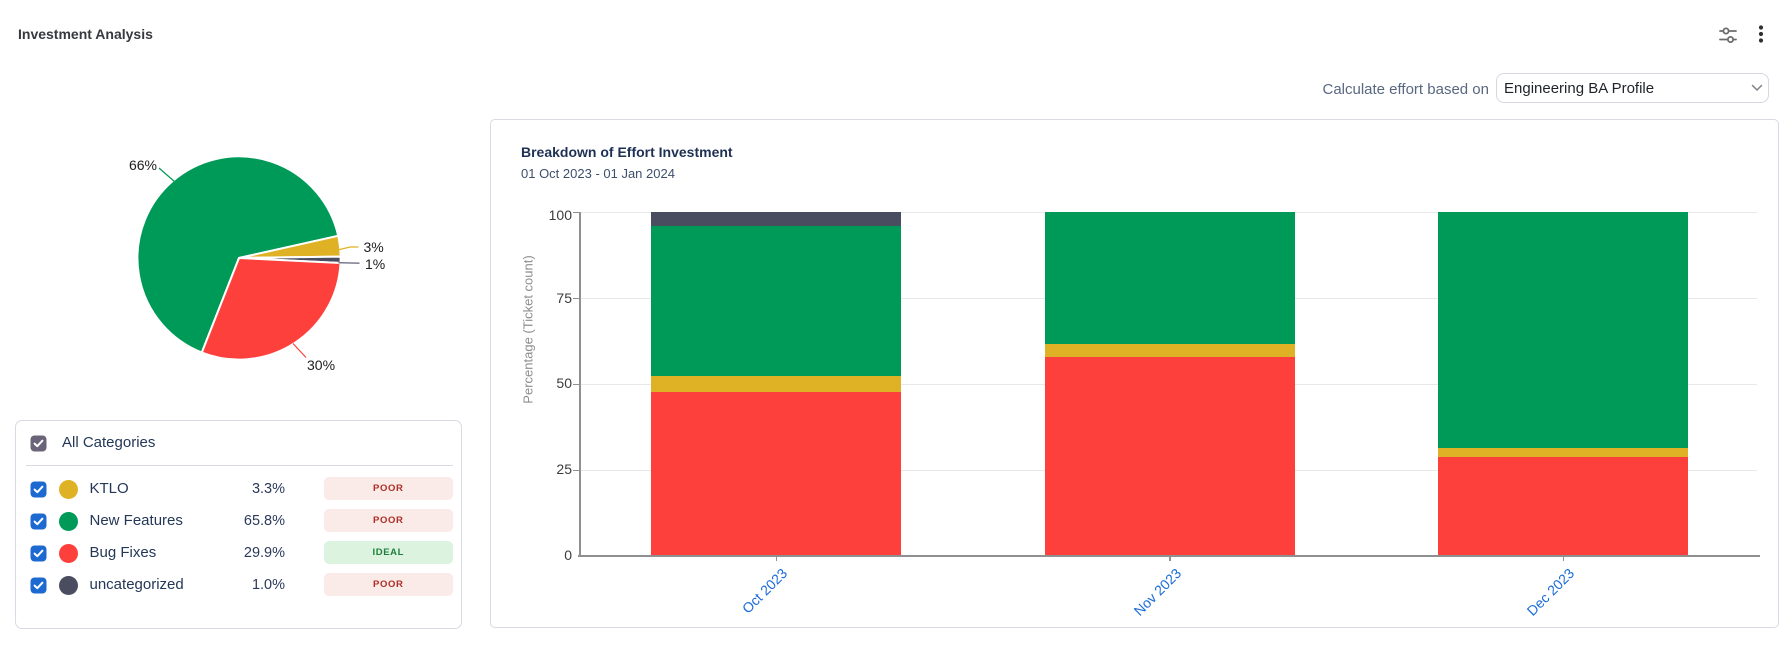  What do you see at coordinates (375, 264) in the screenshot?
I see `svg-text: 1%` at bounding box center [375, 264].